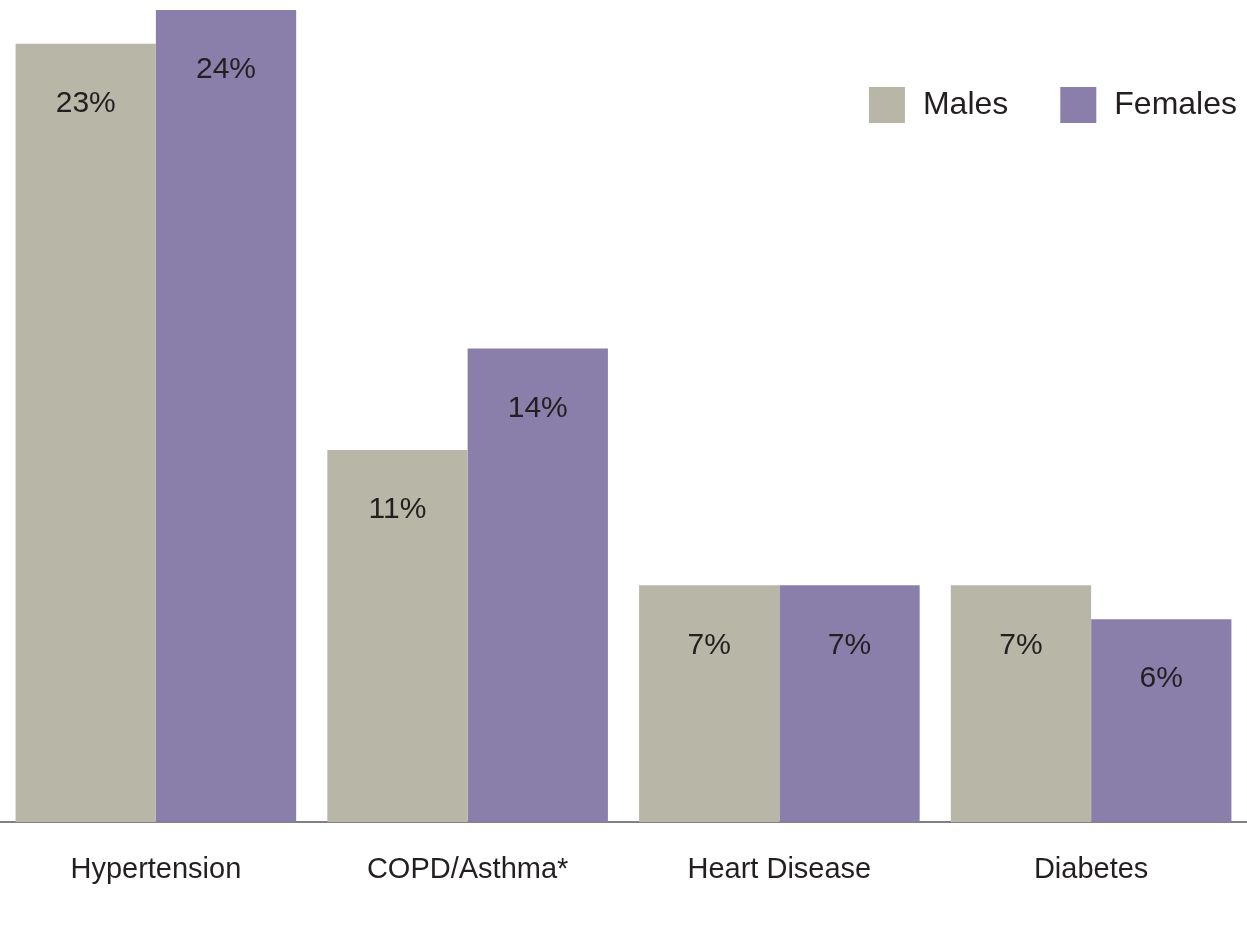  What do you see at coordinates (226, 68) in the screenshot?
I see `data-label: 24%` at bounding box center [226, 68].